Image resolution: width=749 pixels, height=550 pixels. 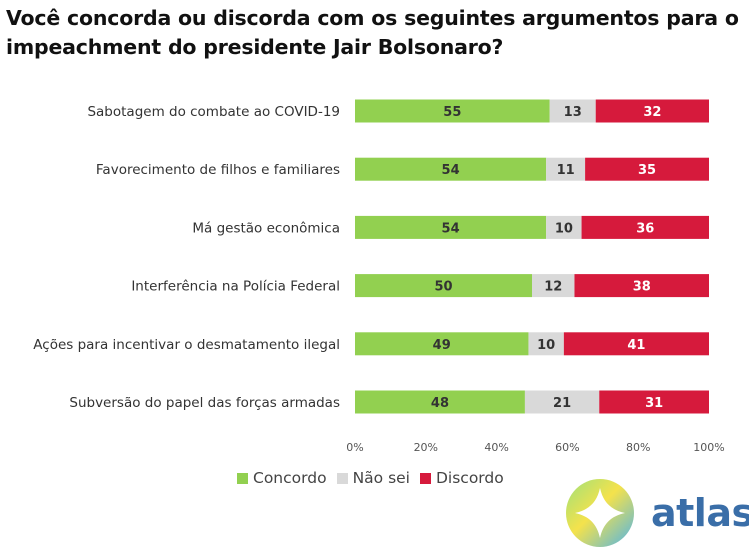 What do you see at coordinates (213, 112) in the screenshot?
I see `category-label: Sabotagem do combate ao COVID-19` at bounding box center [213, 112].